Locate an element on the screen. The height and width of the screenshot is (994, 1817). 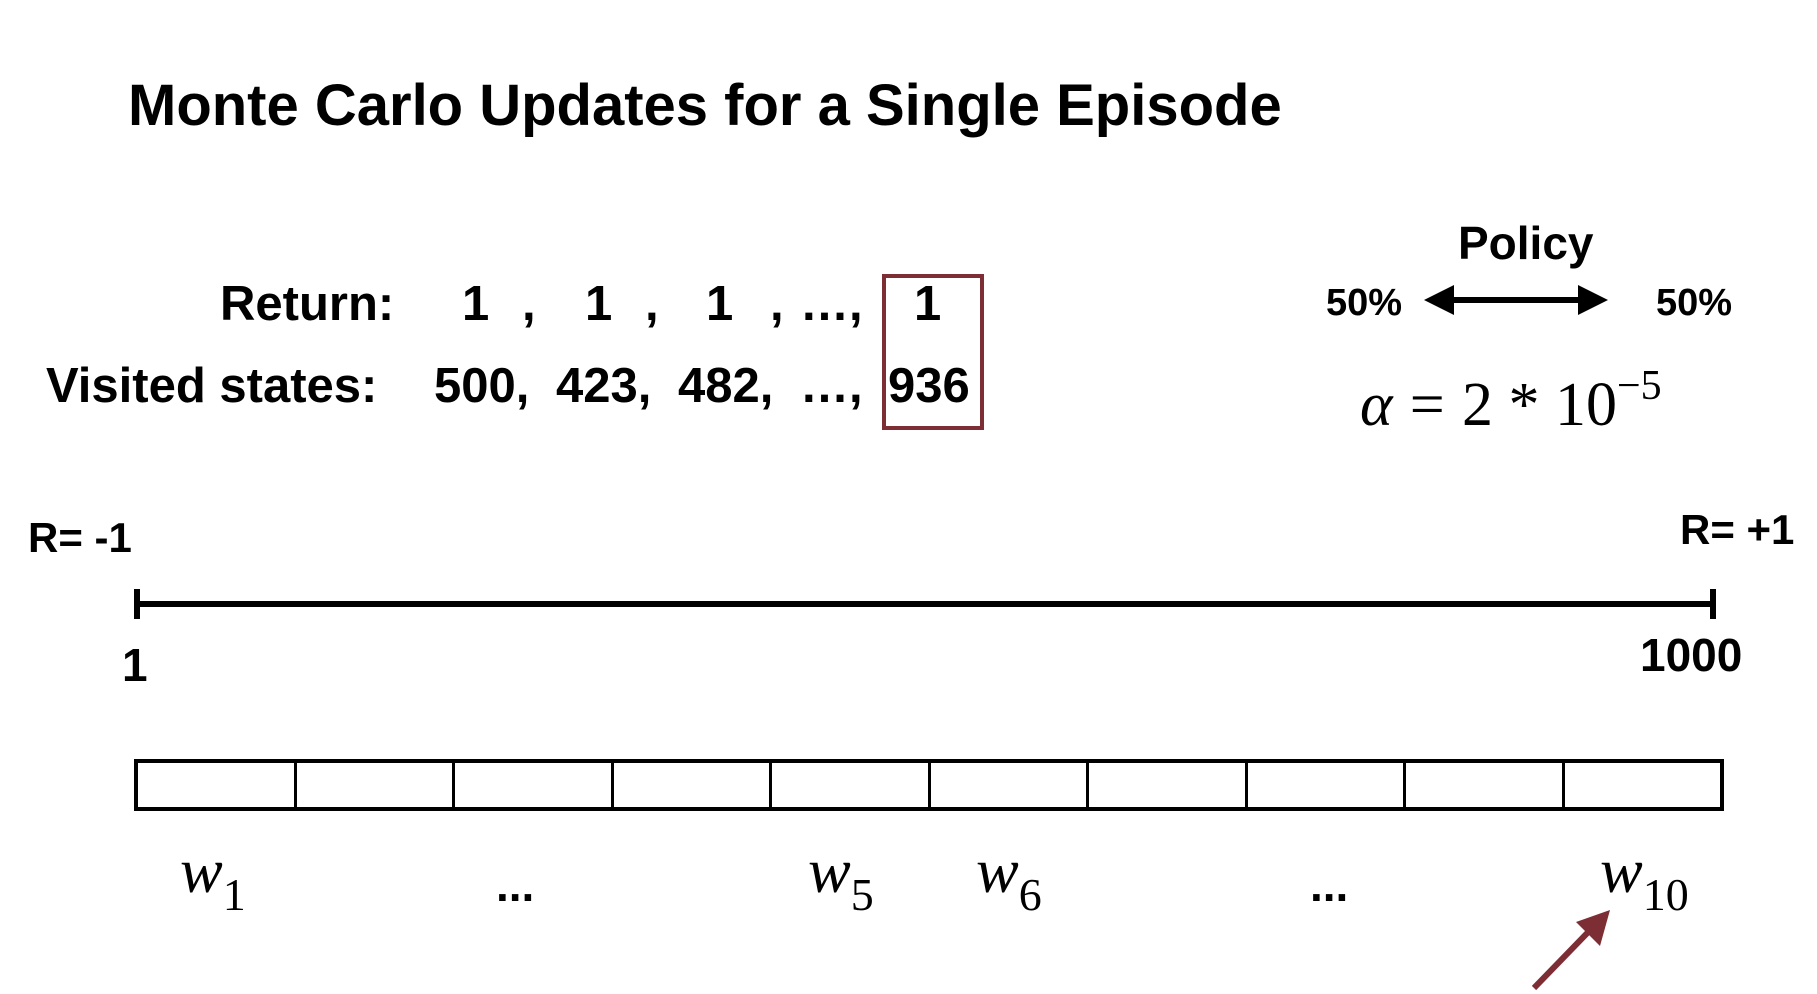
visited-highlighted: 936 is located at coordinates (929, 386).